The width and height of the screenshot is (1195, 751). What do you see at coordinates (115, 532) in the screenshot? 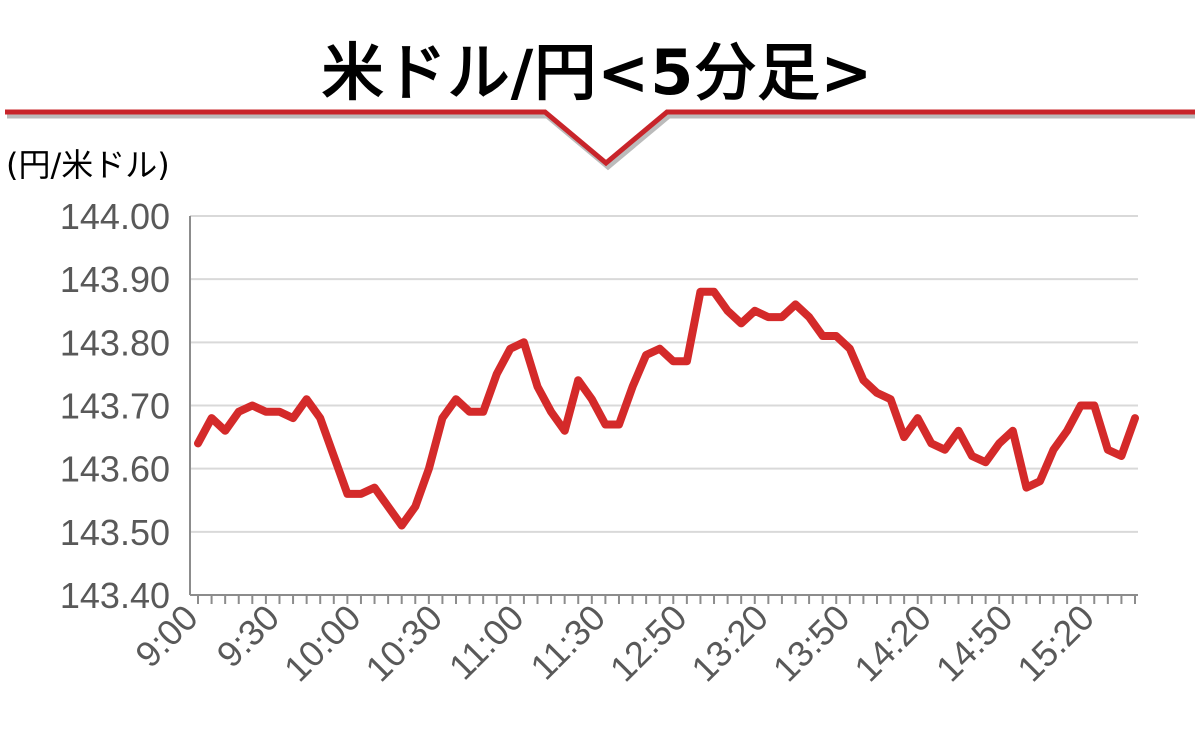
I see `y-tick-label: 143.50` at bounding box center [115, 532].